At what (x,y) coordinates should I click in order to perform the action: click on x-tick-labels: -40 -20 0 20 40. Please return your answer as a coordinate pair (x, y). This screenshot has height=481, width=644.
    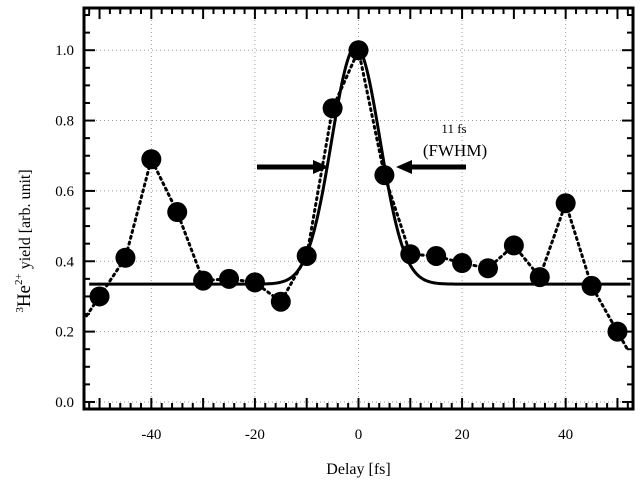
    Looking at the image, I should click on (357, 435).